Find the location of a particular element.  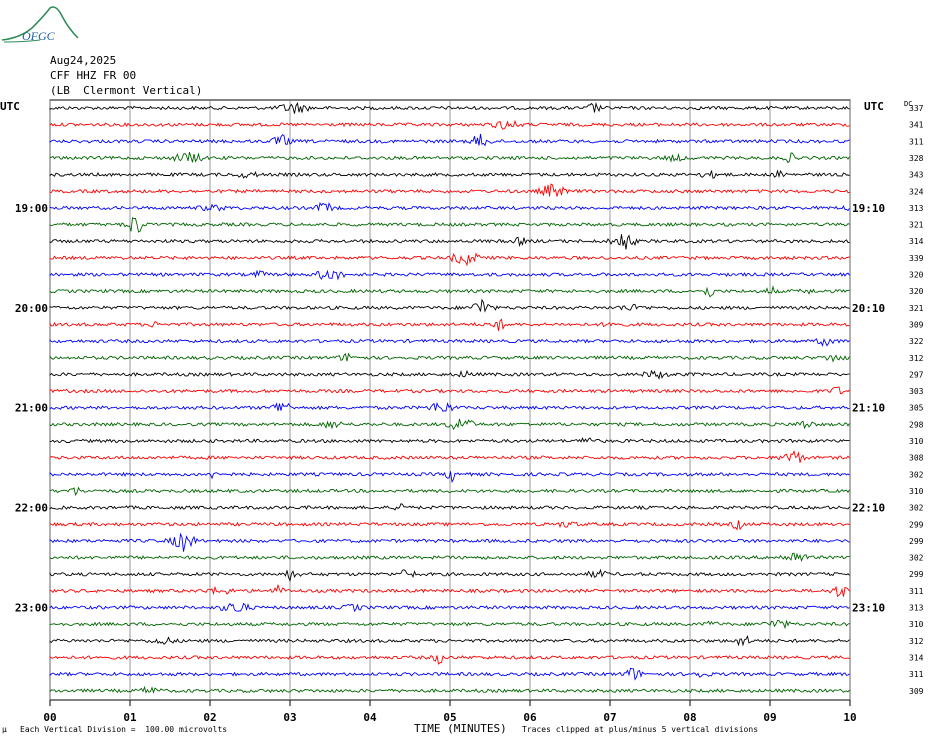

x-tick-label: 10 is located at coordinates (849, 717).